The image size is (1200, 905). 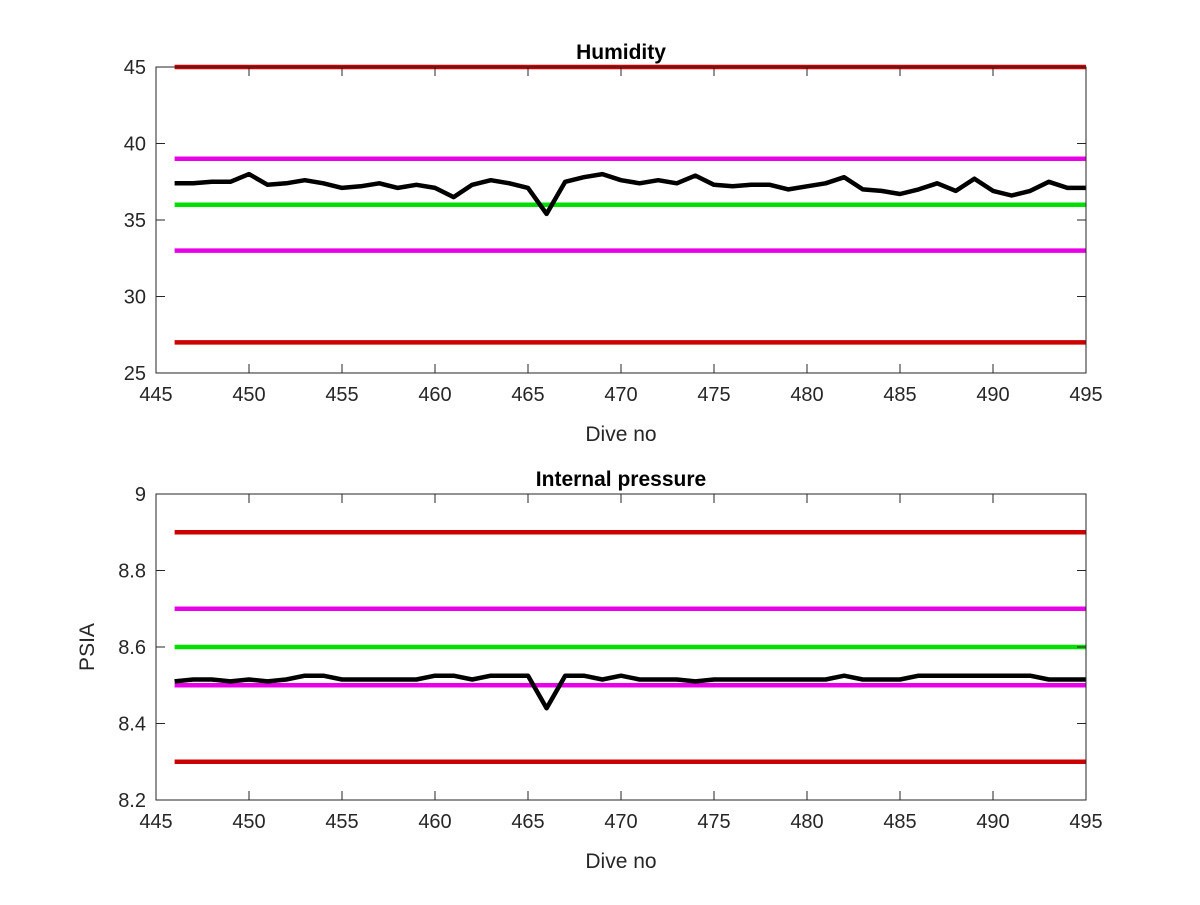 What do you see at coordinates (132, 572) in the screenshot?
I see `y-tick-label: 8.8` at bounding box center [132, 572].